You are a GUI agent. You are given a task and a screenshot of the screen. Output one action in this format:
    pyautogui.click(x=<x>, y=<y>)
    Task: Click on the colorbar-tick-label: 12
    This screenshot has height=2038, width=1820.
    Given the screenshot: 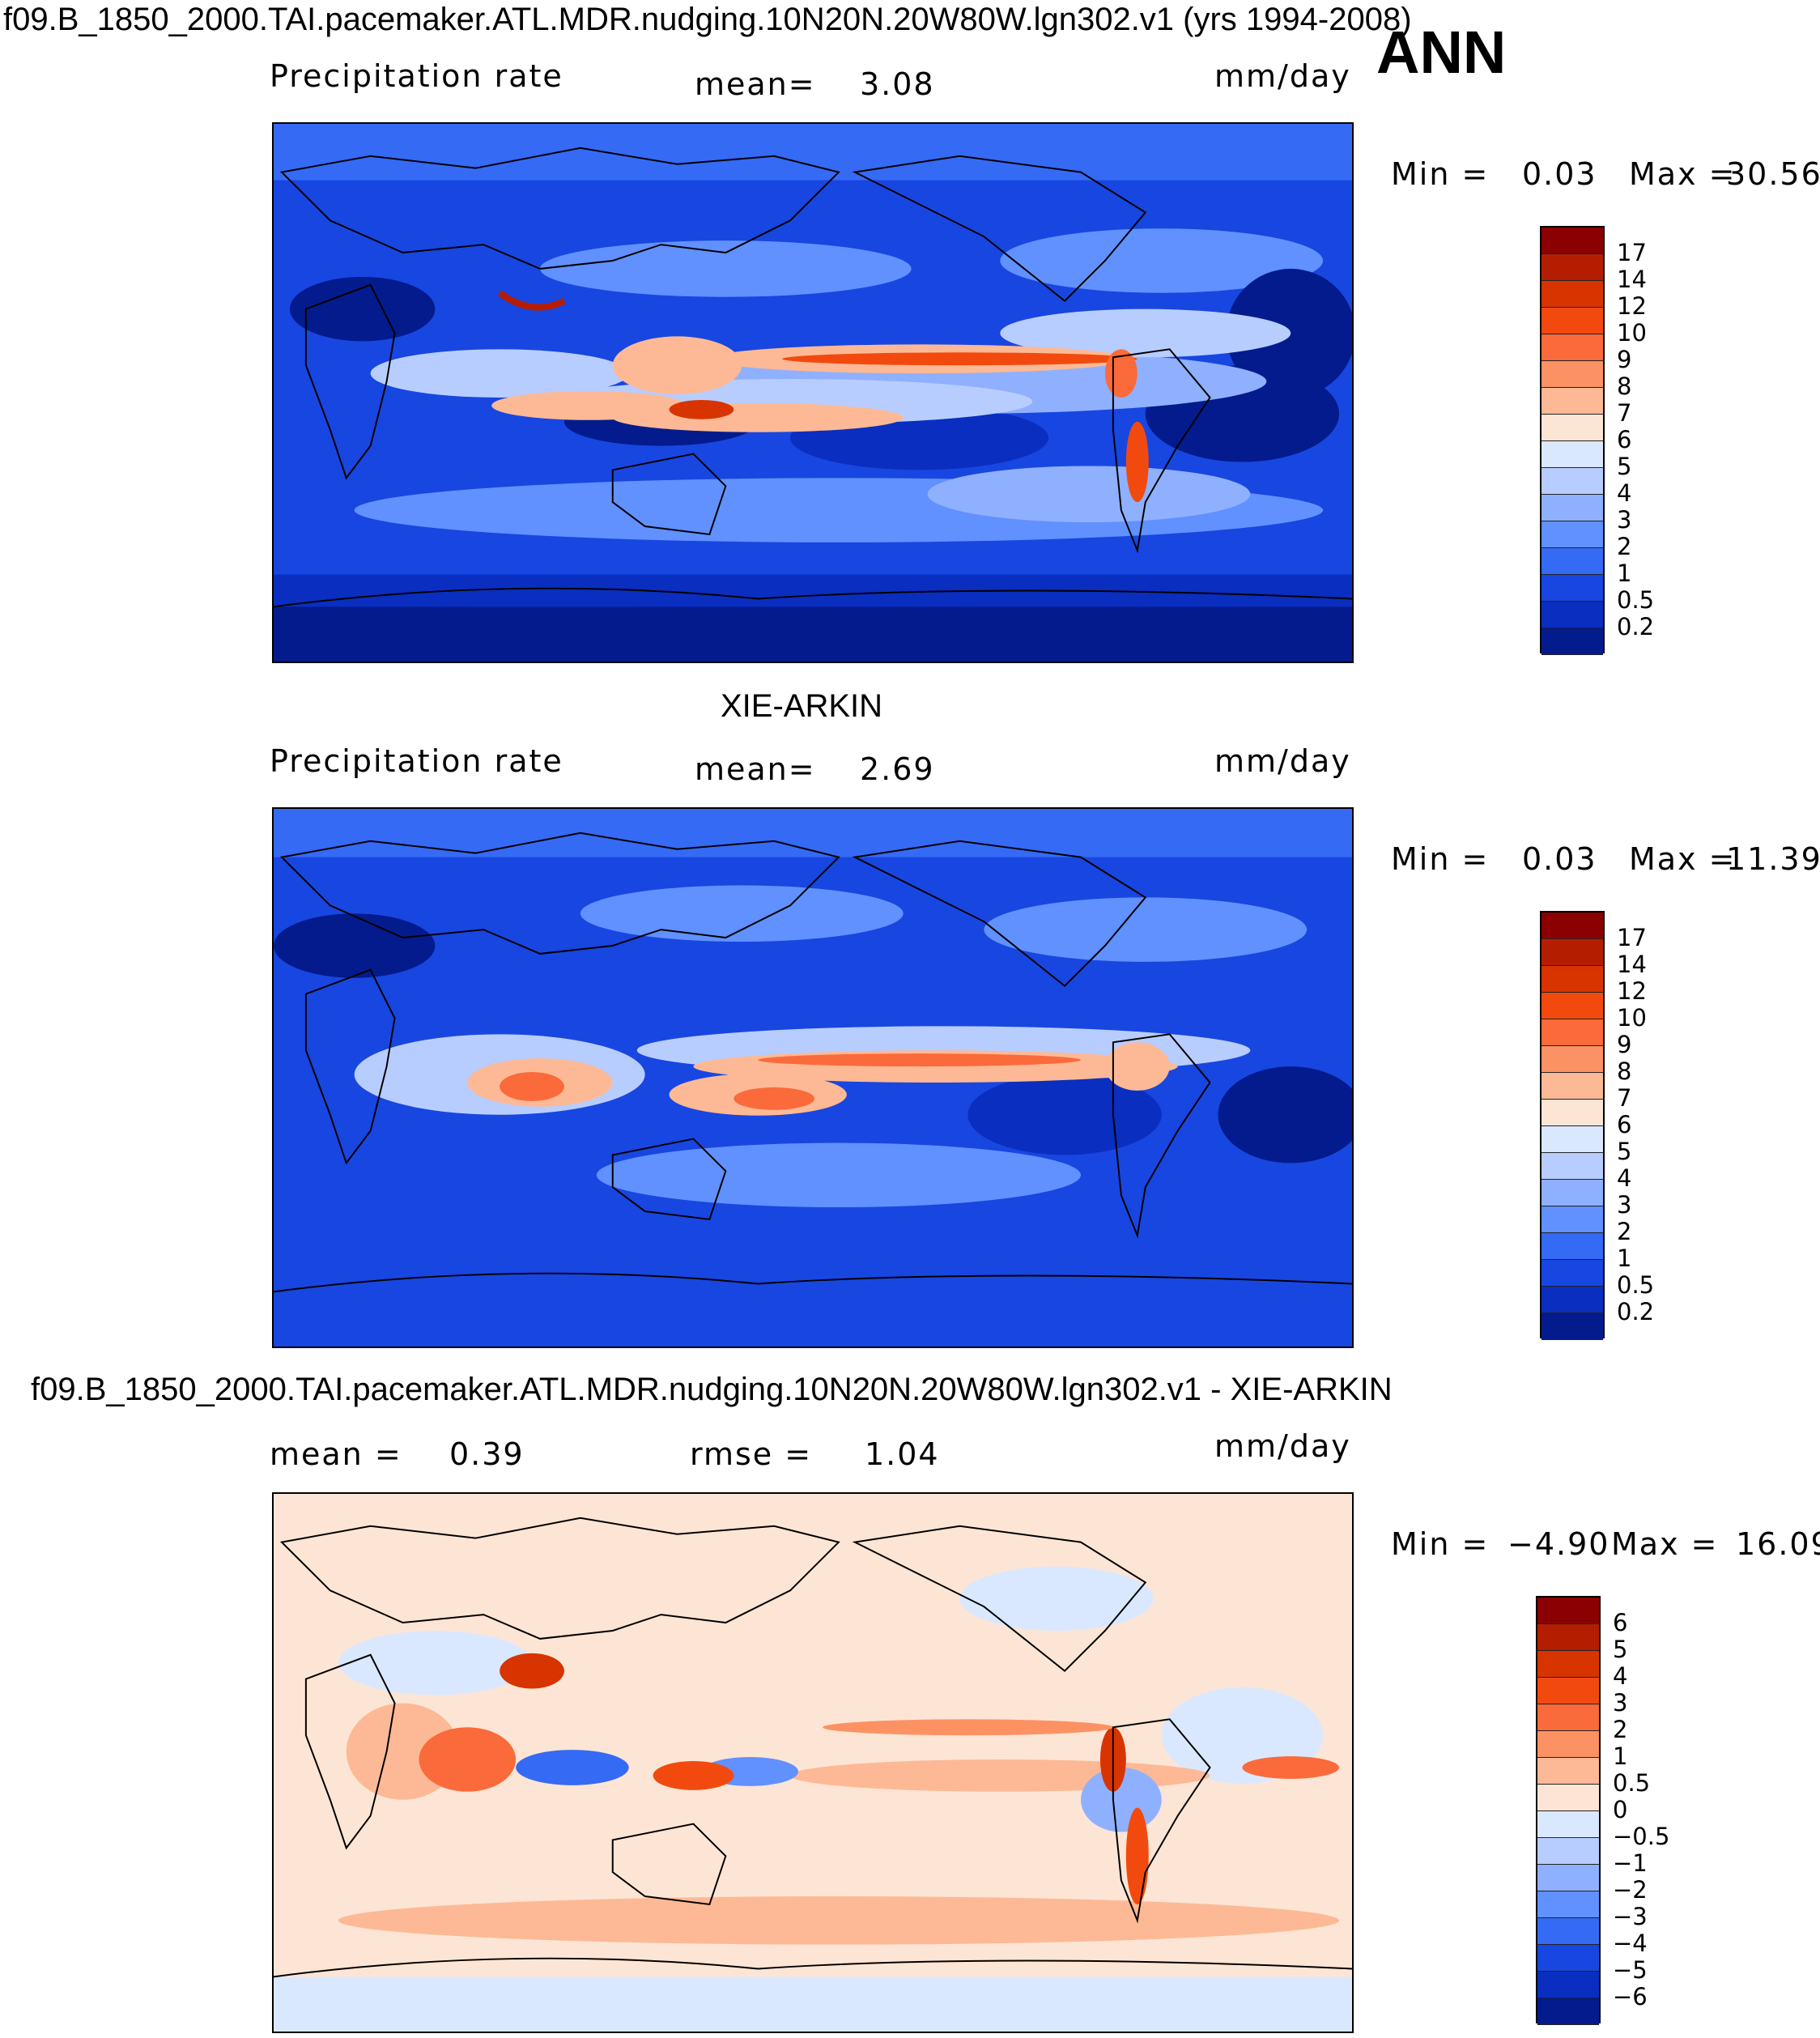 What is the action you would take?
    pyautogui.click(x=1632, y=306)
    